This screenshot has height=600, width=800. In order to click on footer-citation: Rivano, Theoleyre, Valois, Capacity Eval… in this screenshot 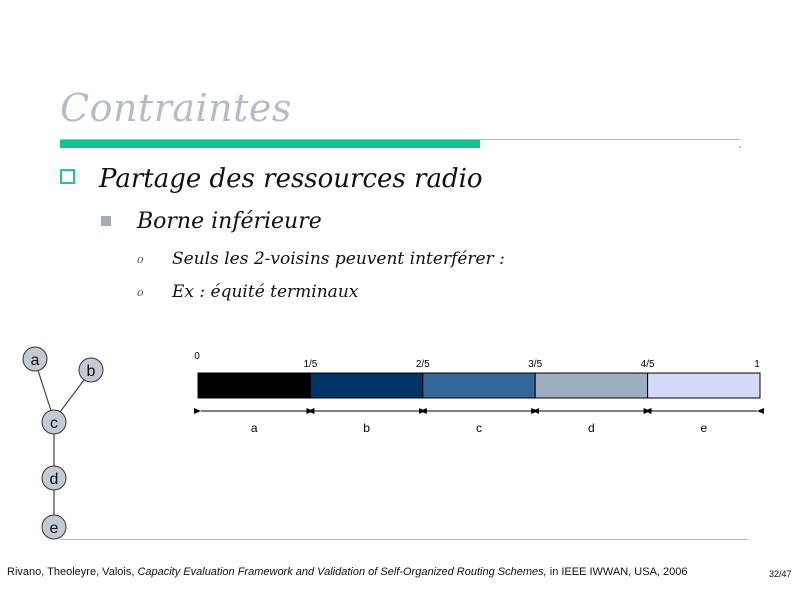, I will do `click(347, 572)`.